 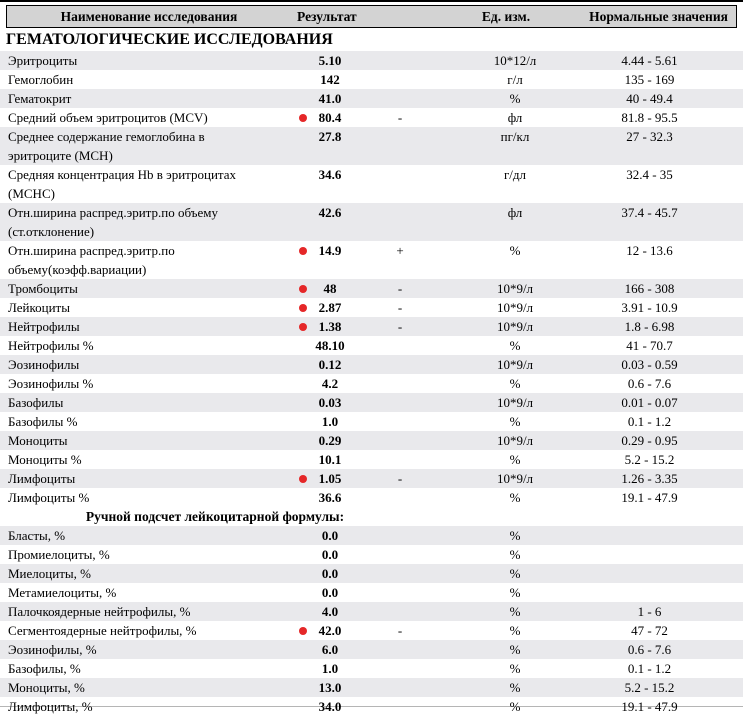 I want to click on result-cell: 2.87, so click(x=330, y=307).